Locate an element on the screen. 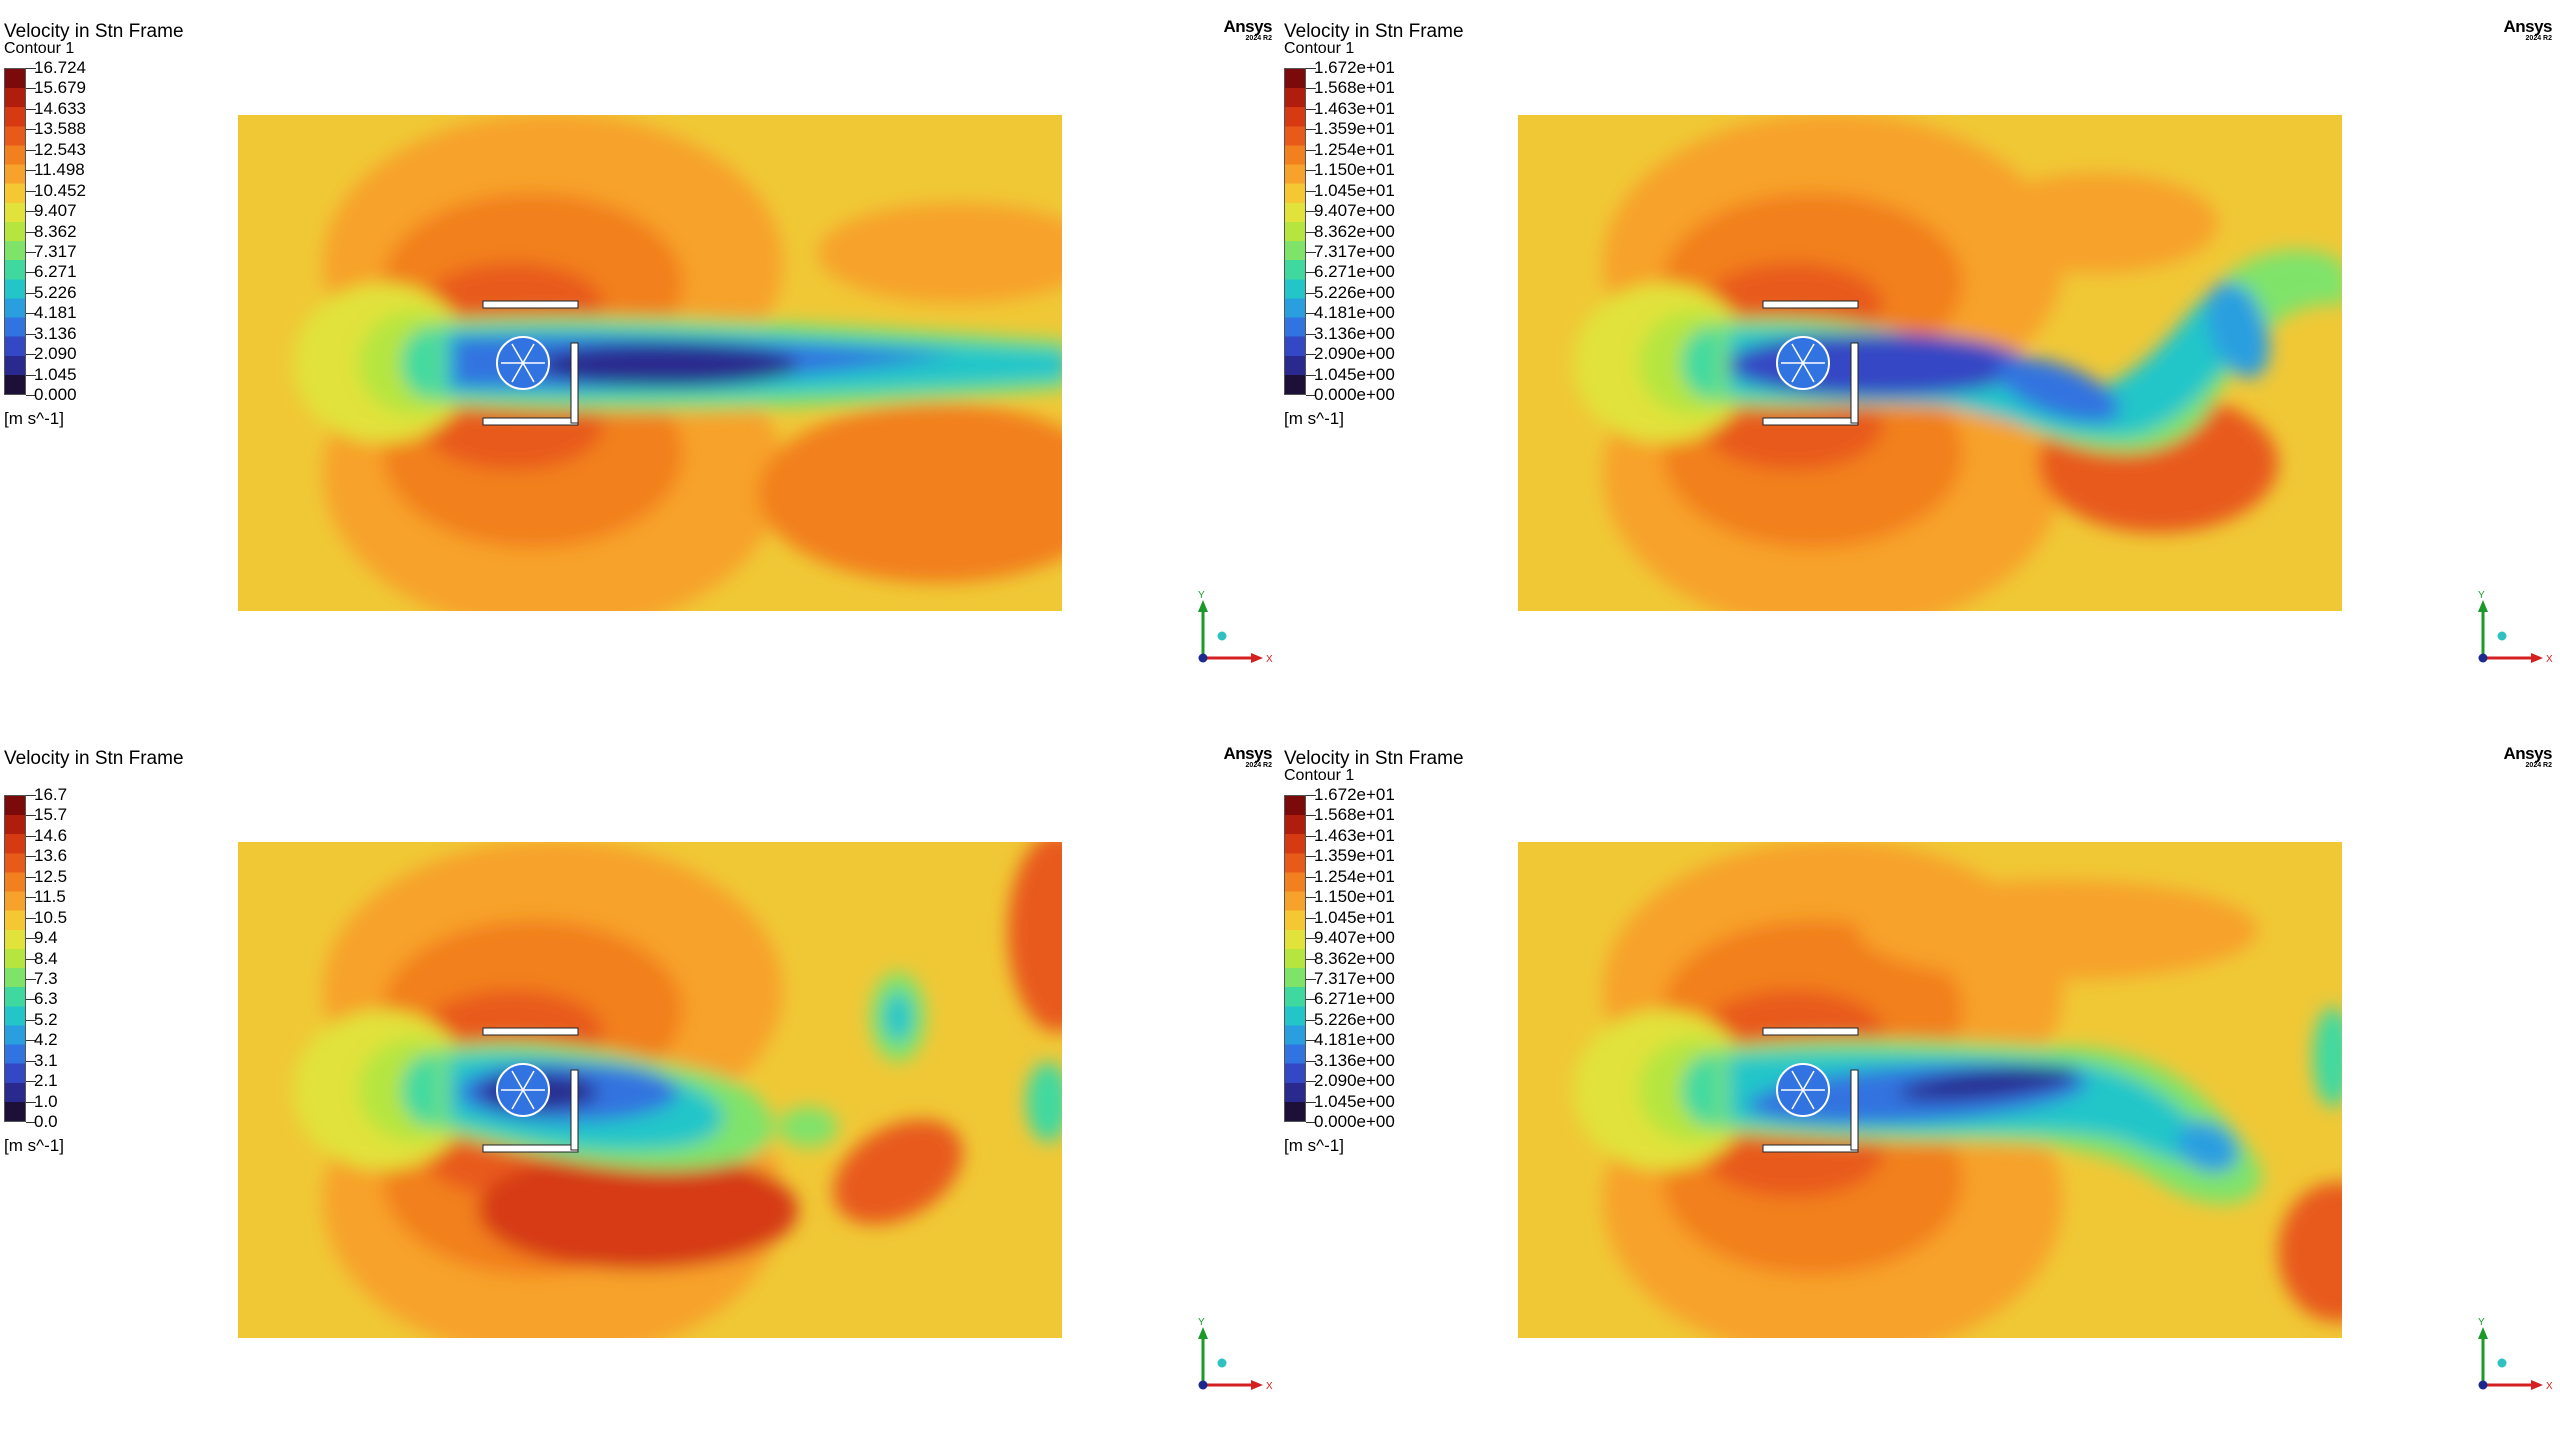 This screenshot has width=2560, height=1453. wake-core is located at coordinates (1988, 1084).